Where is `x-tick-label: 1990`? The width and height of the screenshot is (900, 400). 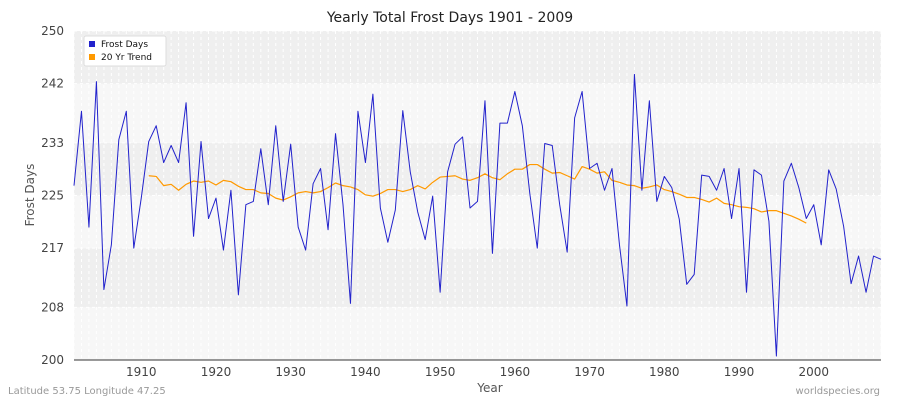 x-tick-label: 1990 is located at coordinates (739, 372).